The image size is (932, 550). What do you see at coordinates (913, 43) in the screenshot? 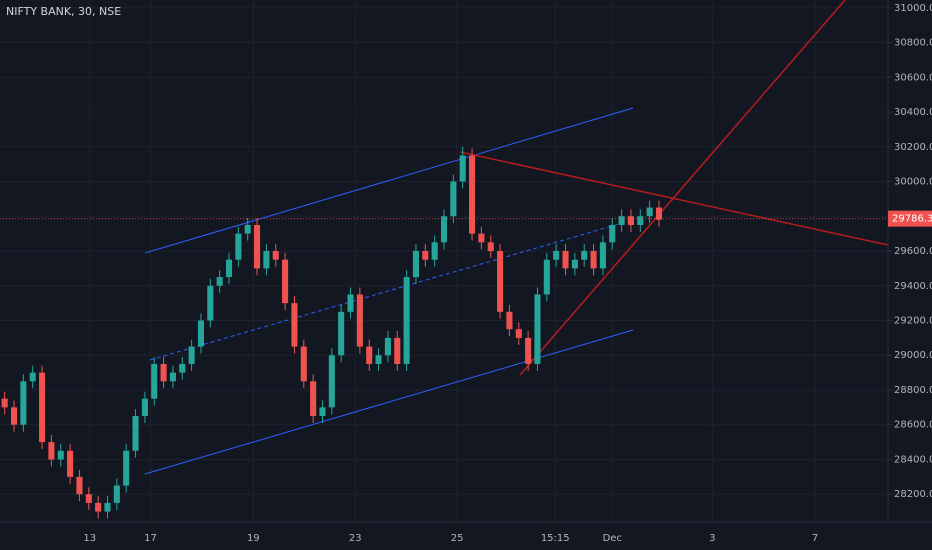
I see `y-tick-label: 30800.00` at bounding box center [913, 43].